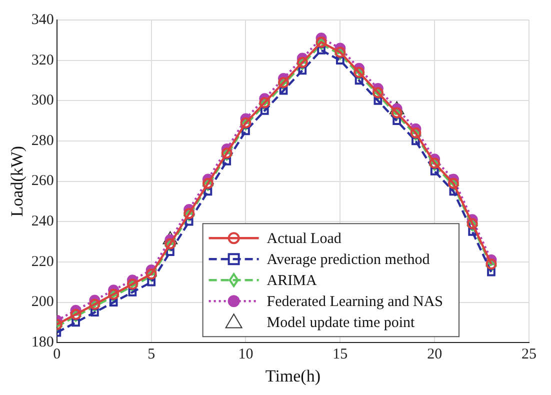 This screenshot has width=551, height=395. Describe the element at coordinates (57, 354) in the screenshot. I see `x-tick-label: 0` at that location.